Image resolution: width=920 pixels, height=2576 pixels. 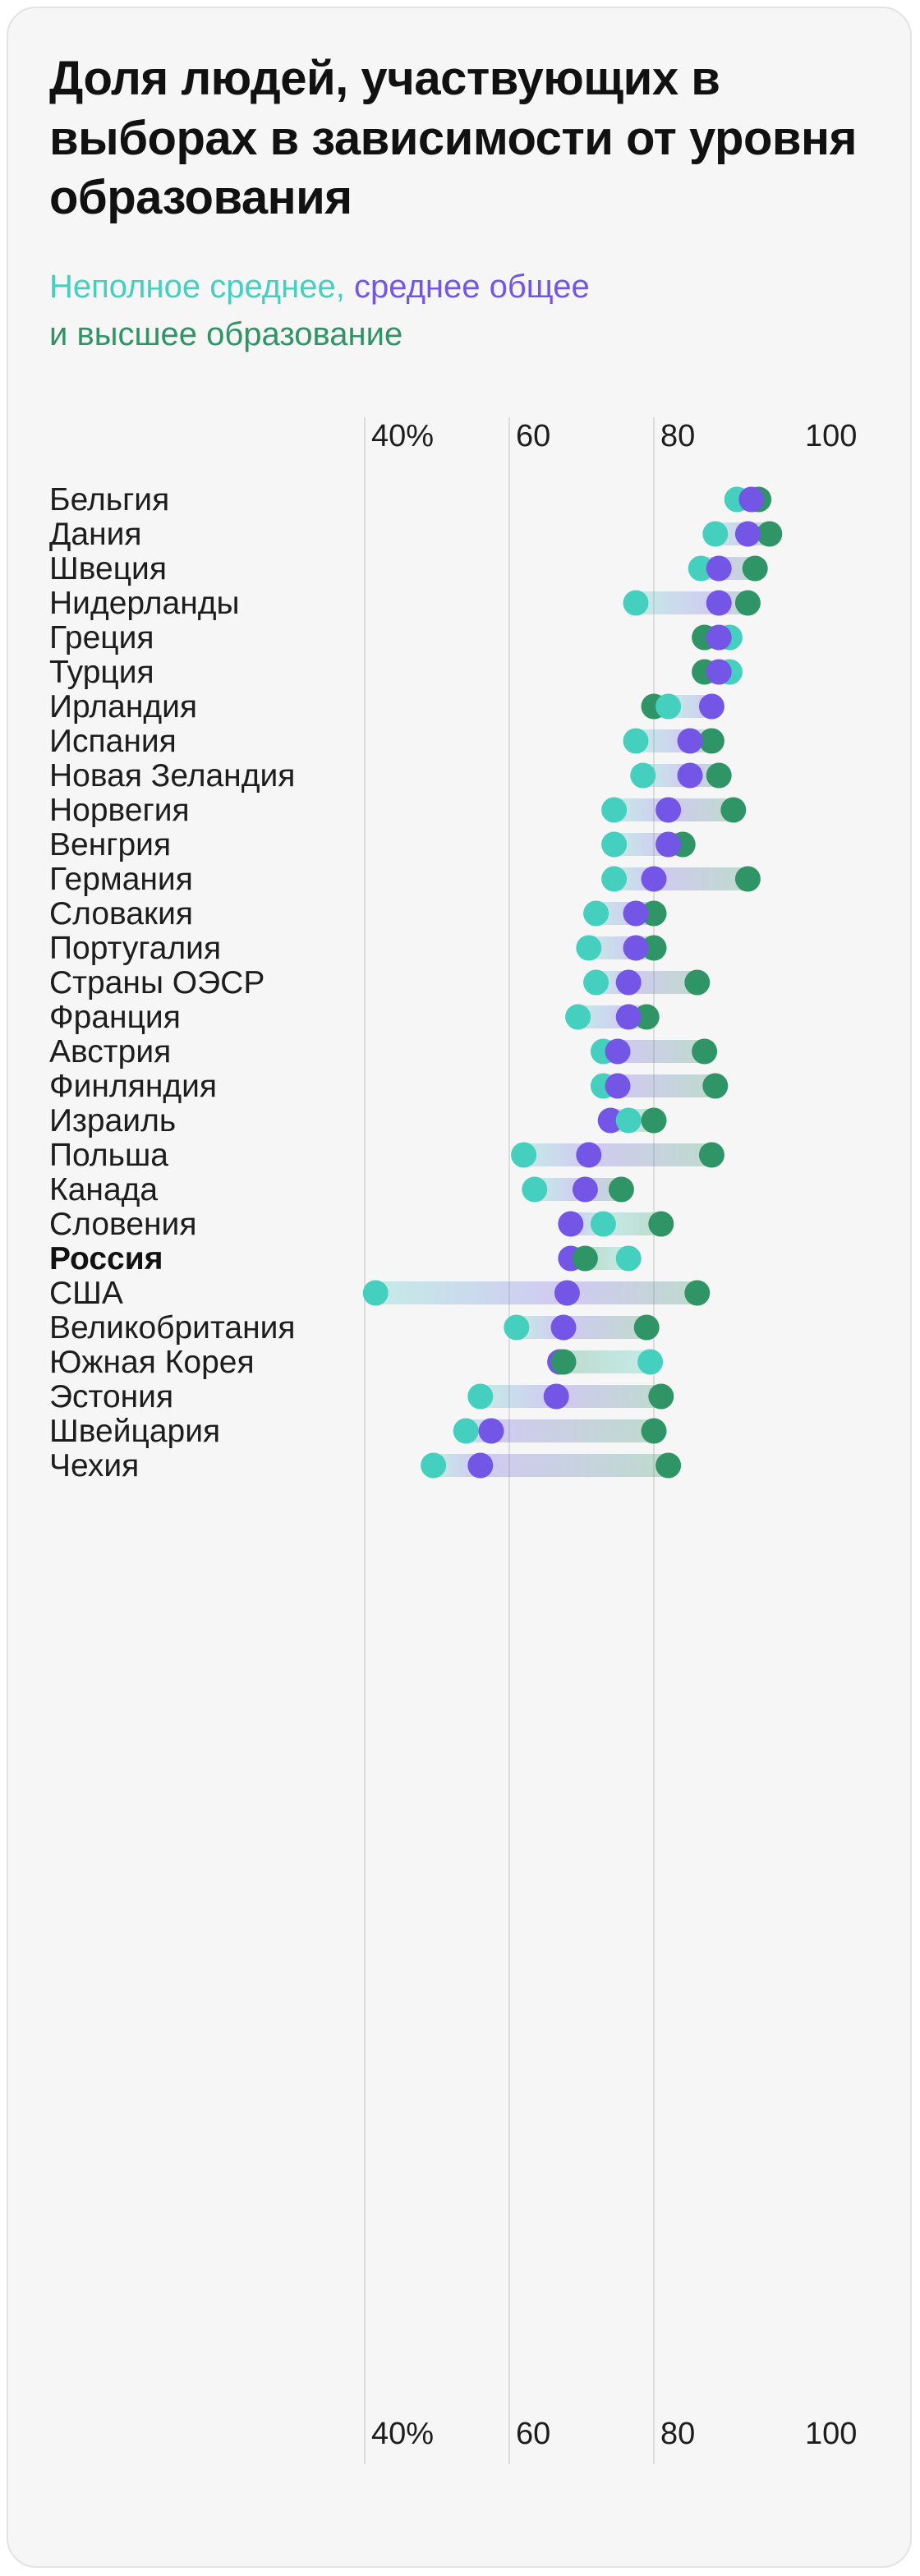 I want to click on row-label: Венгрия, so click(x=110, y=844).